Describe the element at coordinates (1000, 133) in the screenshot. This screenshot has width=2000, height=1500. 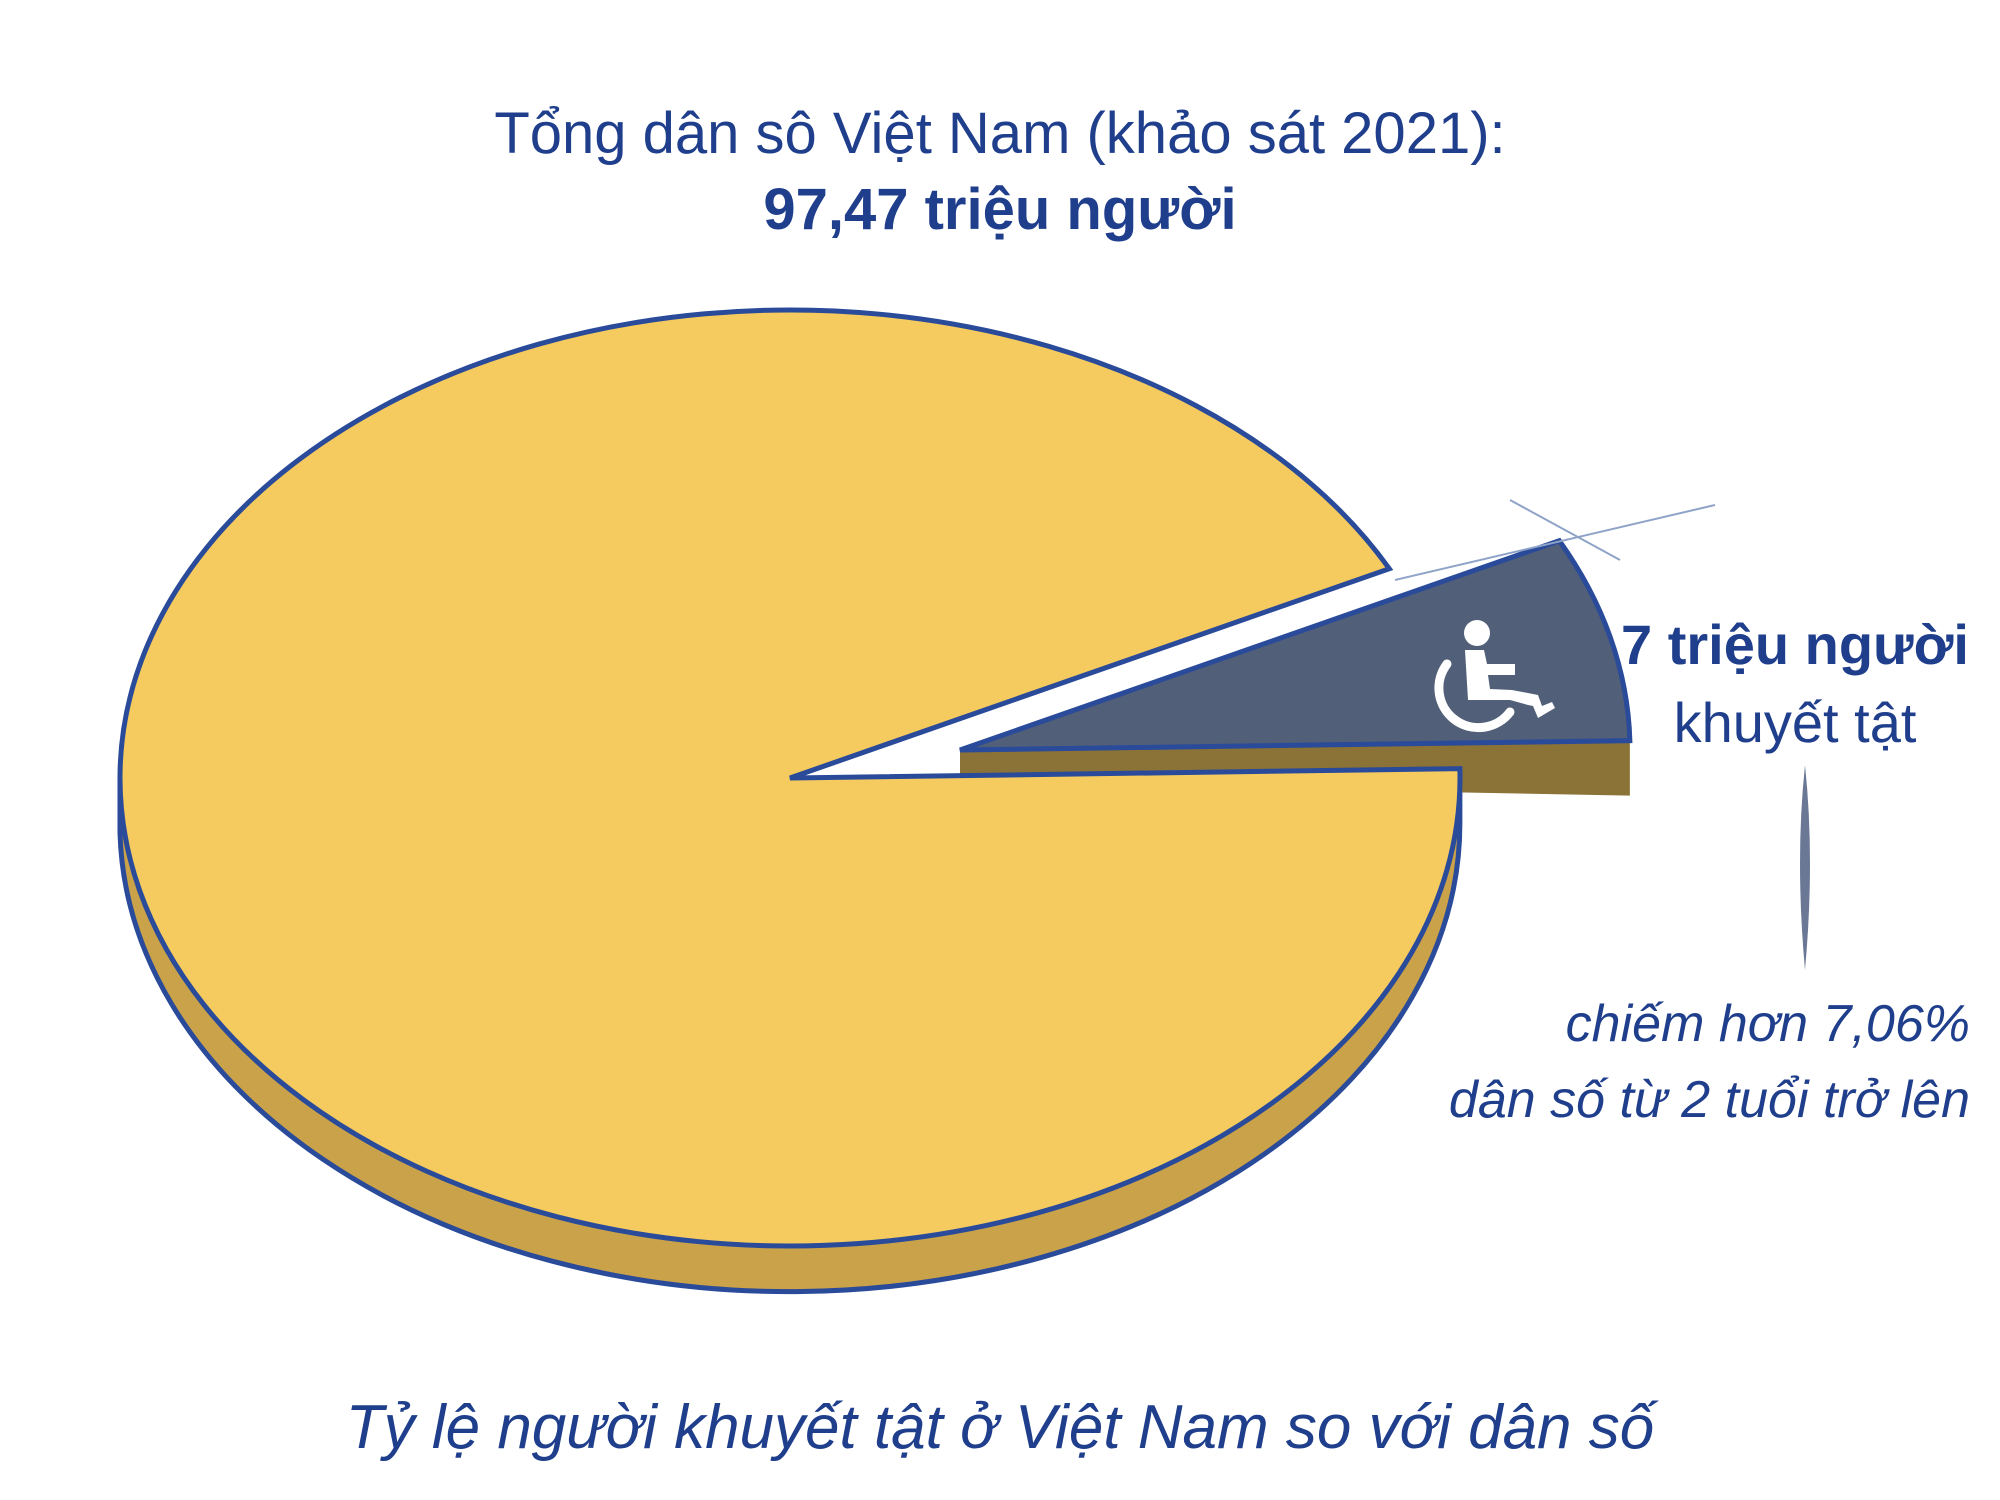
I see `chart-title: Tổng dân sô Việt Nam (khảo sát 2021):` at that location.